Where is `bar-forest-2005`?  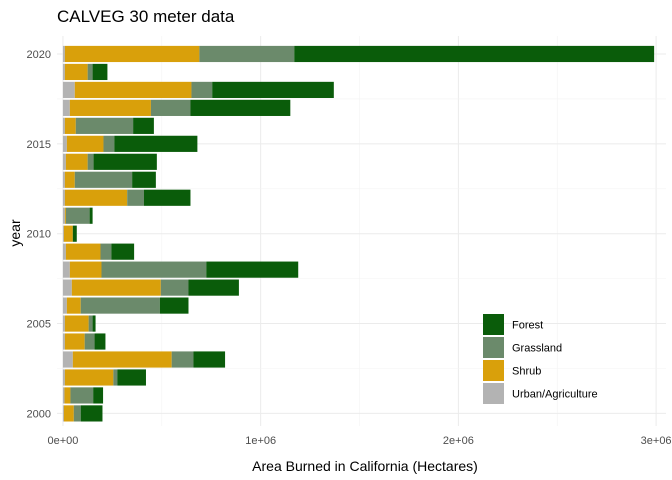
bar-forest-2005 is located at coordinates (94, 323).